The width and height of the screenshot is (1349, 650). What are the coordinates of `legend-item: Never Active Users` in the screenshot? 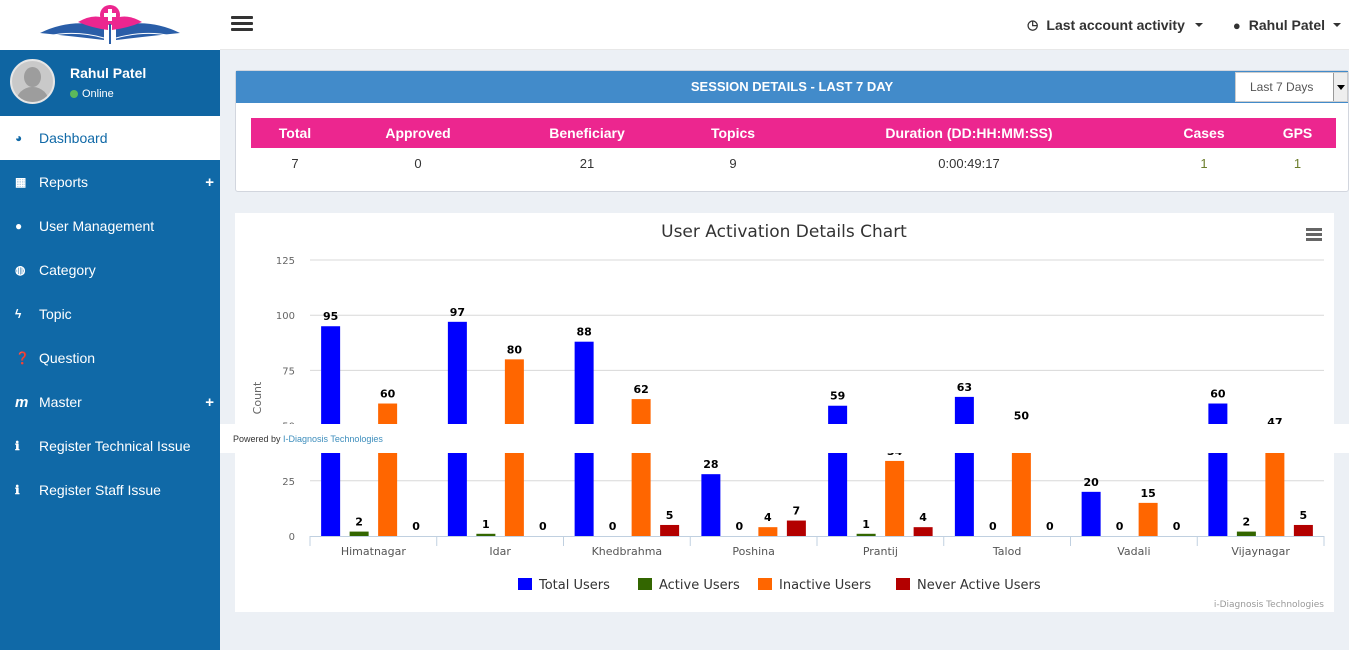 It's located at (979, 585).